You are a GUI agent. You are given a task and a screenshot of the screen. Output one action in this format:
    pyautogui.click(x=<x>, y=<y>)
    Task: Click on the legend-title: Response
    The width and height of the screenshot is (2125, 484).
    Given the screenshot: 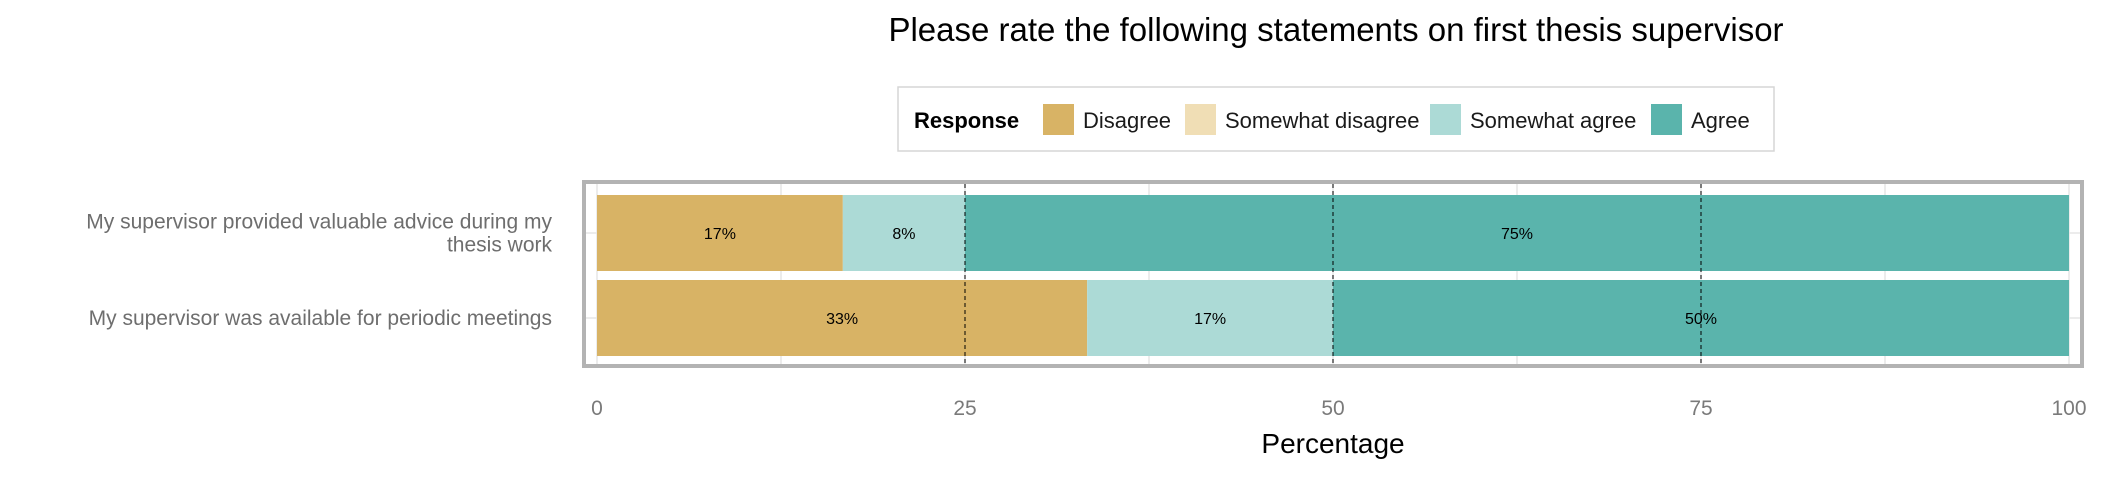 What is the action you would take?
    pyautogui.click(x=966, y=120)
    